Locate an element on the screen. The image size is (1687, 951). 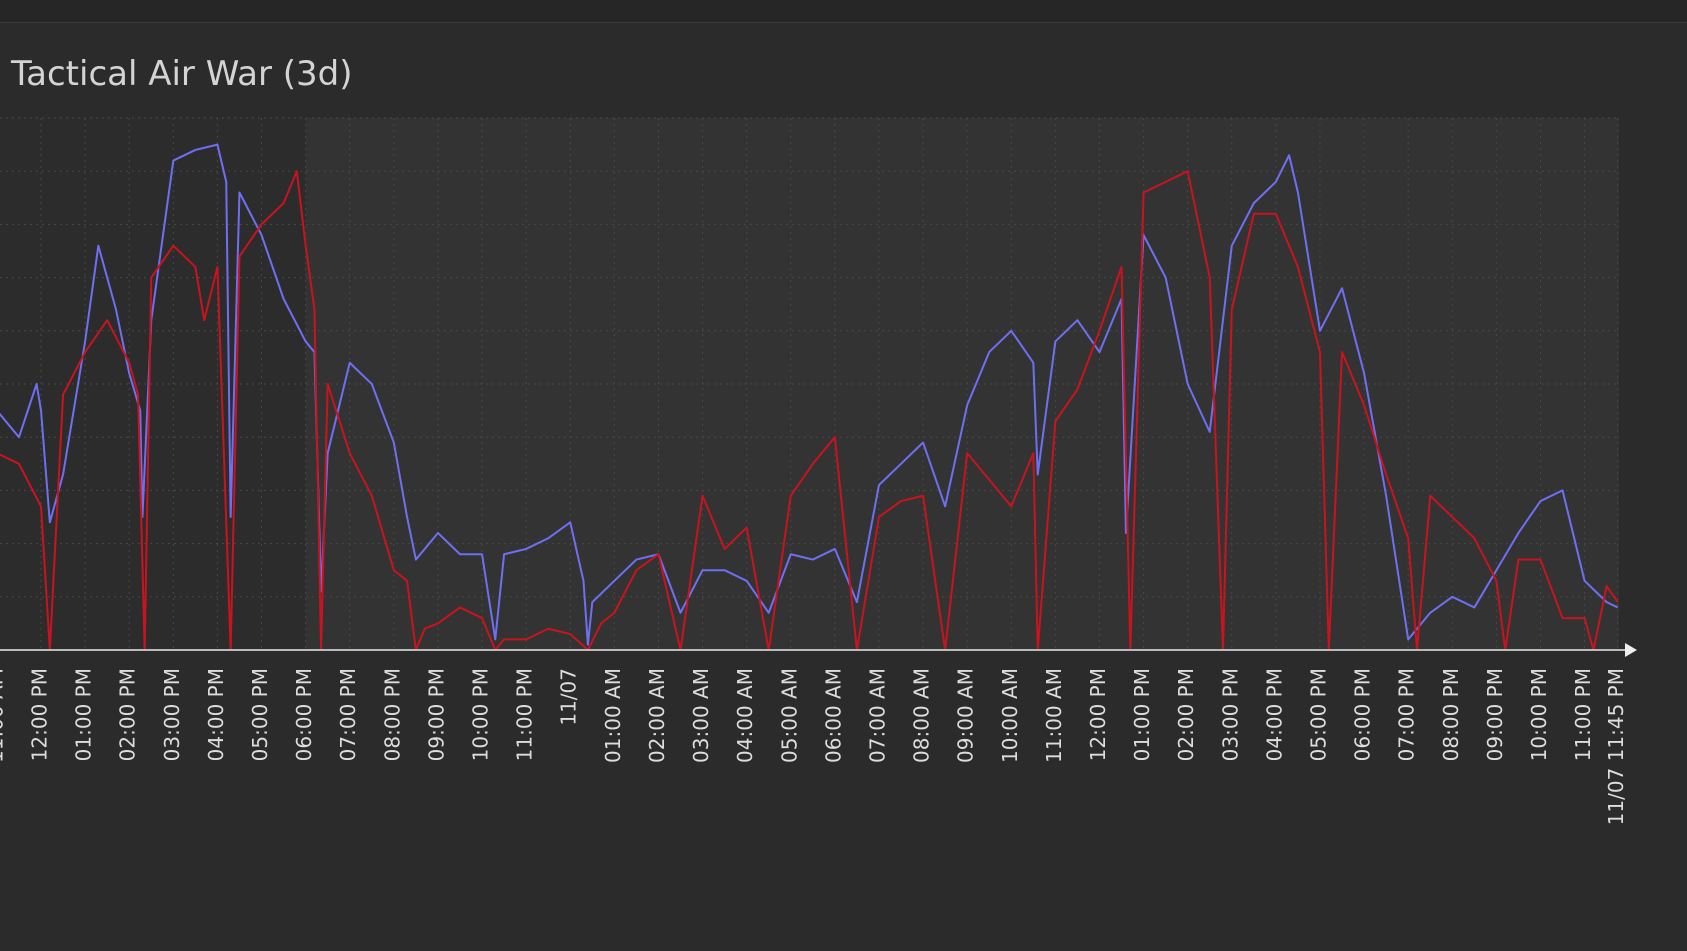
x-axis-arrow is located at coordinates (1631, 650).